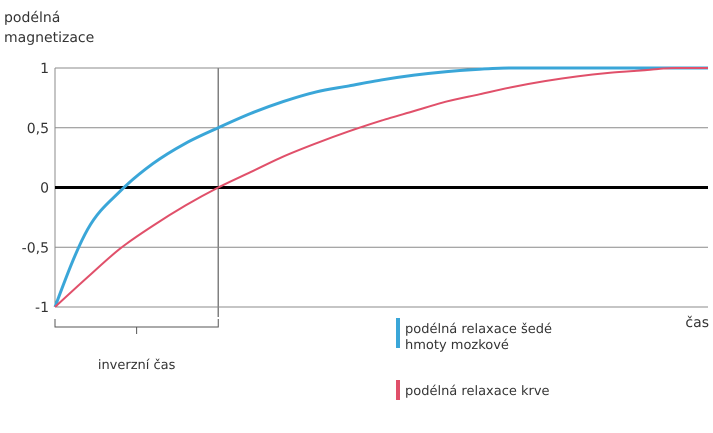 This screenshot has width=713, height=433. Describe the element at coordinates (137, 365) in the screenshot. I see `text: inverzní čas` at that location.